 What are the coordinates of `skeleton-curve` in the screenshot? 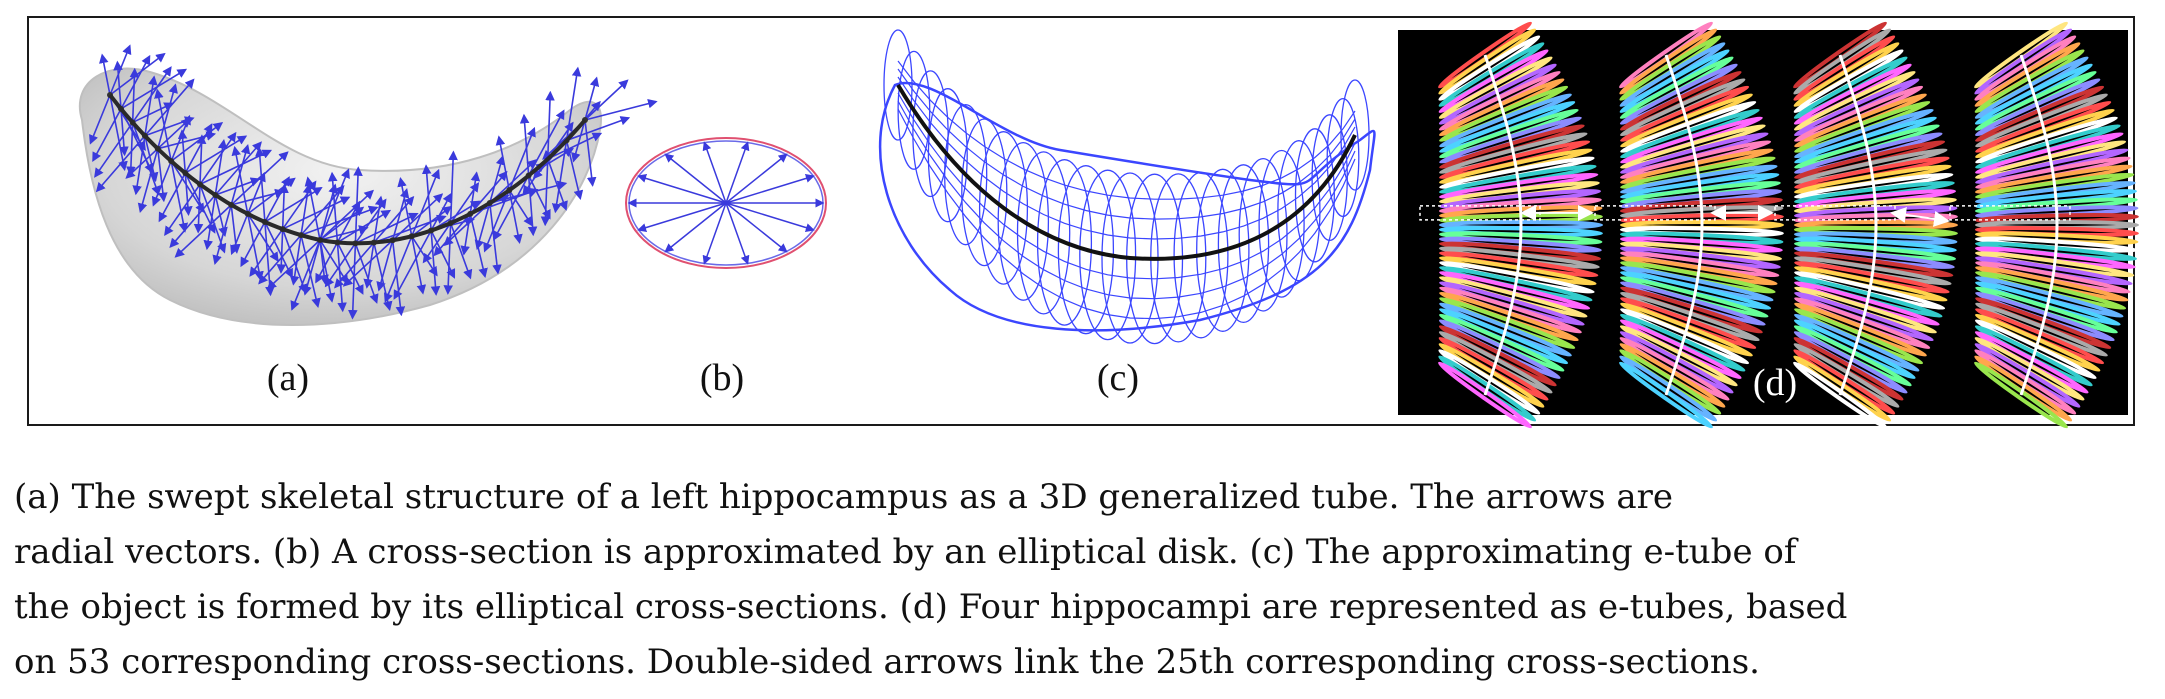 It's located at (347, 169).